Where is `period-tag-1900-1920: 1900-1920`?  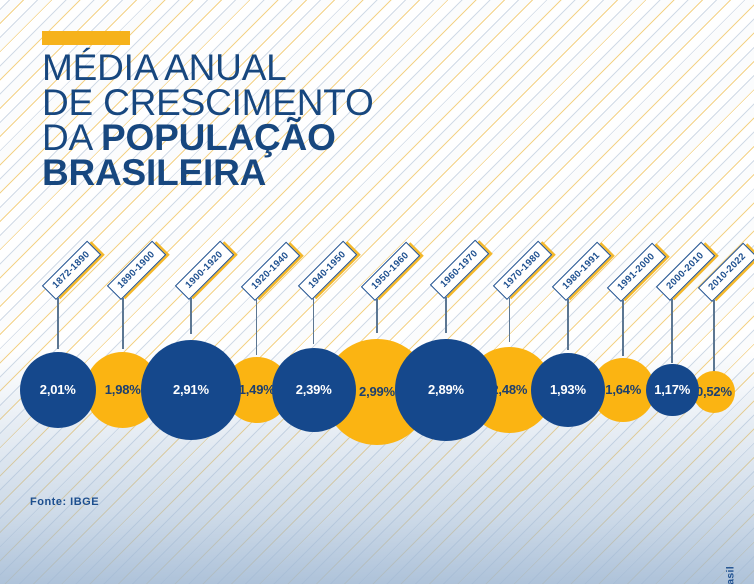
period-tag-1900-1920: 1900-1920 is located at coordinates (204, 270).